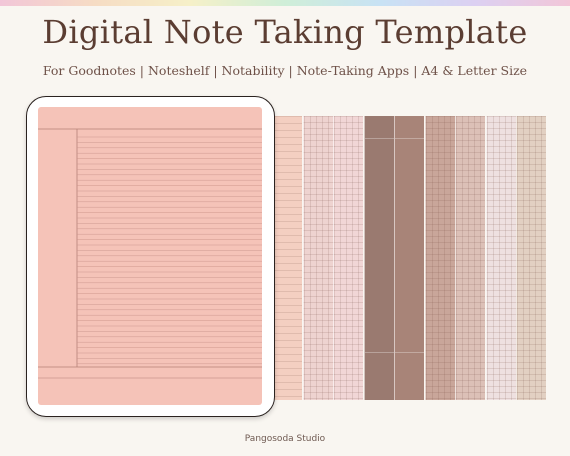  What do you see at coordinates (285, 32) in the screenshot?
I see `page-title: Digital Note Taking Template` at bounding box center [285, 32].